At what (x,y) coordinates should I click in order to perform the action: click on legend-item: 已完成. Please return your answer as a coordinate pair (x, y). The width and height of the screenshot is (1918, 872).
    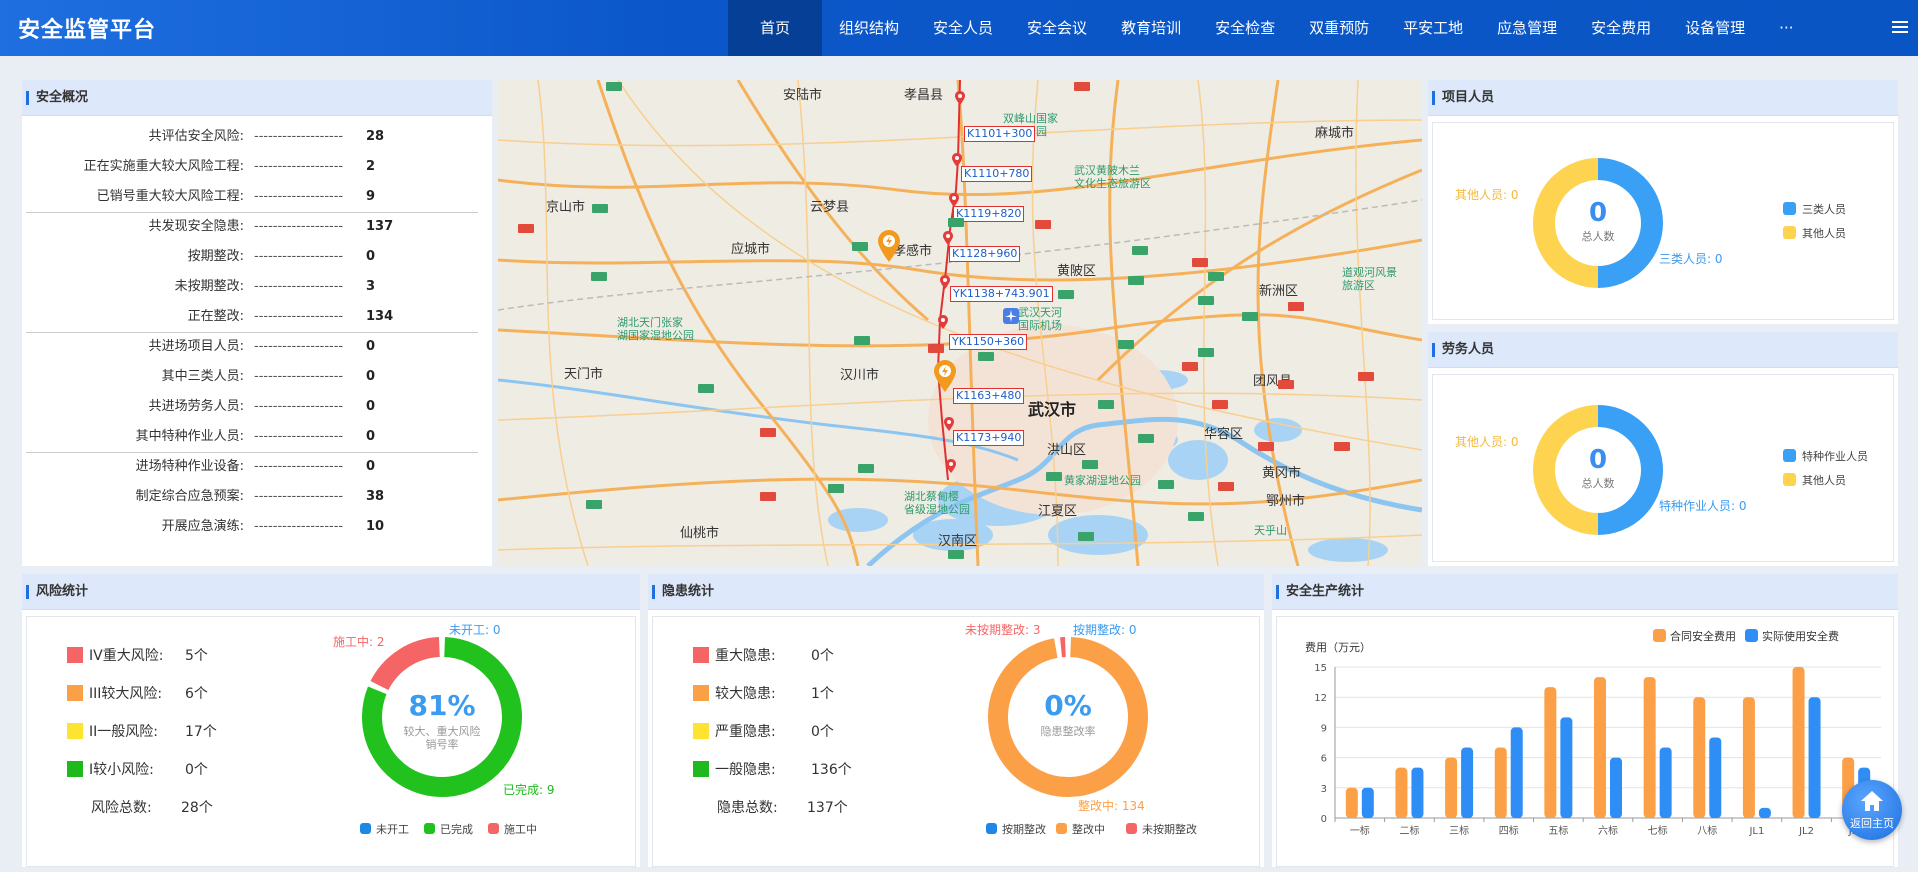
    Looking at the image, I should click on (448, 829).